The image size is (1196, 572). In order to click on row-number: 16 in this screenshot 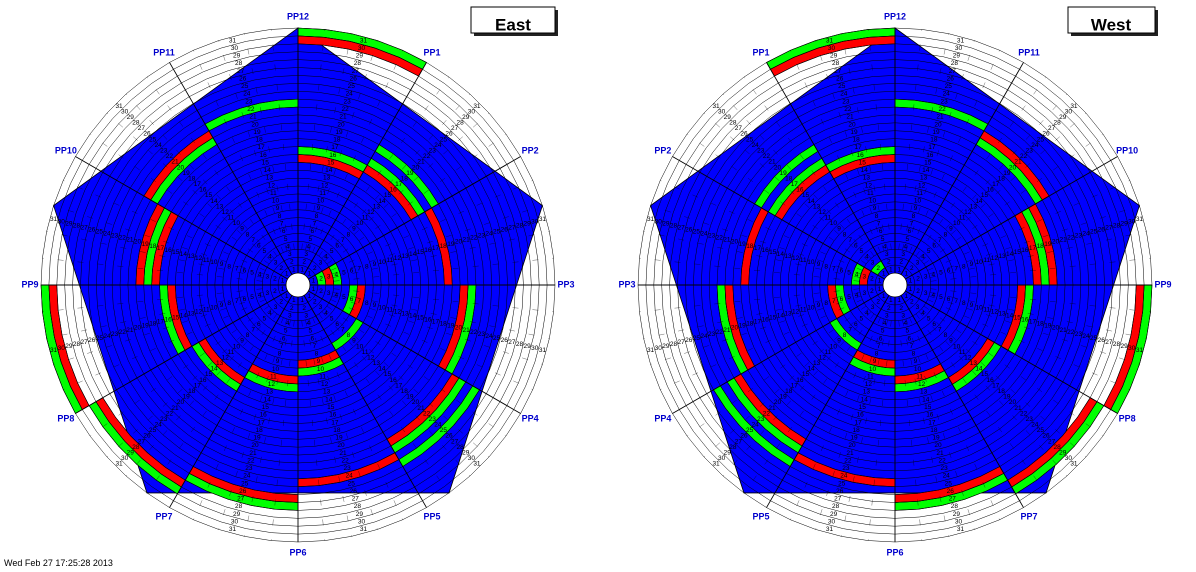, I will do `click(1025, 320)`.